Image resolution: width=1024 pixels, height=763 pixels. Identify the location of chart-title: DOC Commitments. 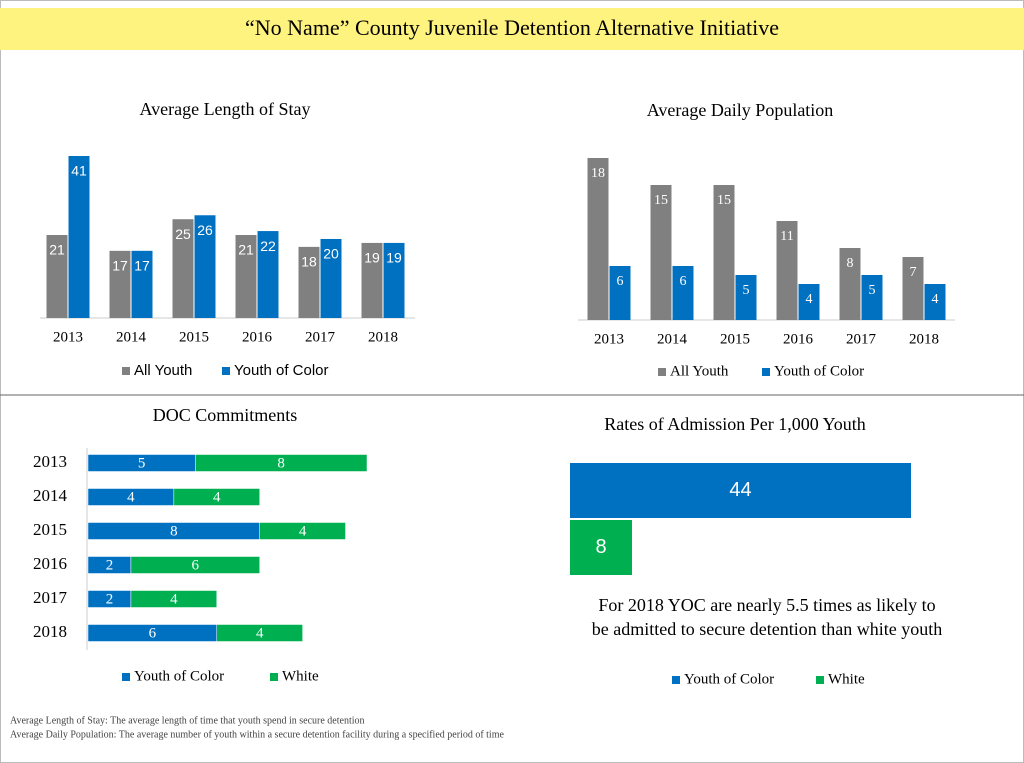
(225, 415).